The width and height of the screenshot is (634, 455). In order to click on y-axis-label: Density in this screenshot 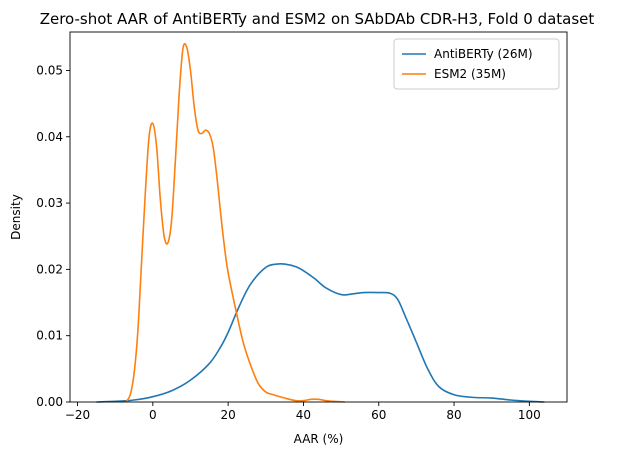, I will do `click(16, 217)`.